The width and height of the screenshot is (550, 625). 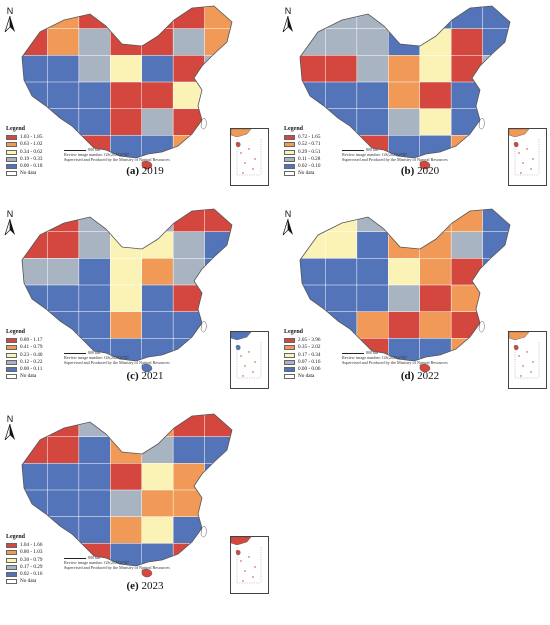 I want to click on legend-range-label: 0.30 - 0.79, so click(x=31, y=559).